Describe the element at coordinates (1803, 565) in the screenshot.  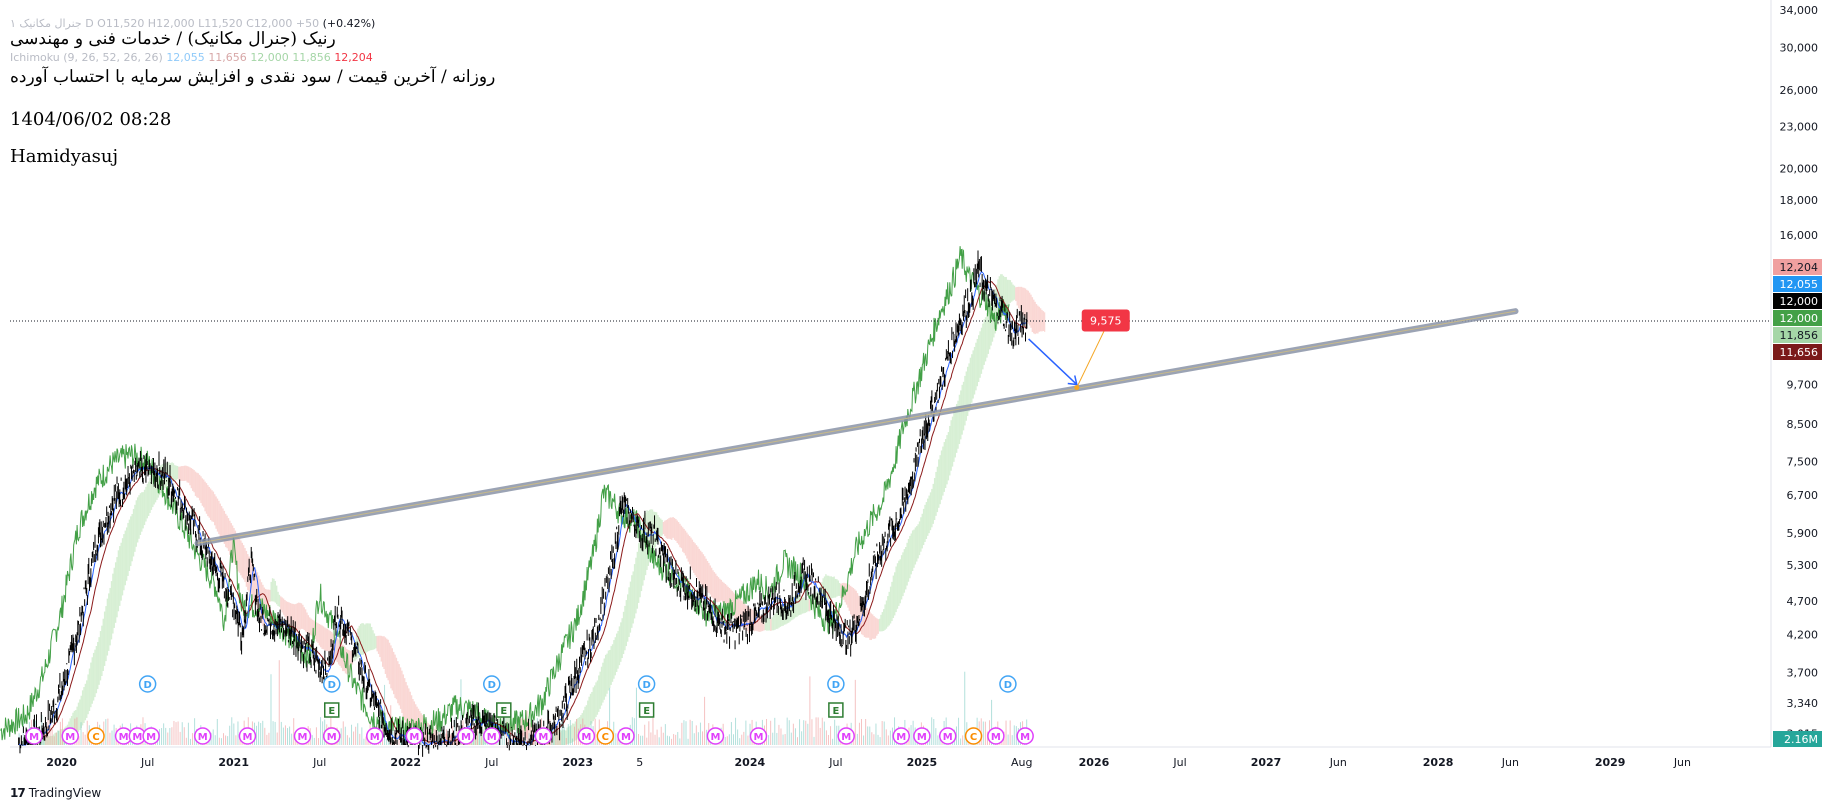
I see `y-tick-label: 5,300` at that location.